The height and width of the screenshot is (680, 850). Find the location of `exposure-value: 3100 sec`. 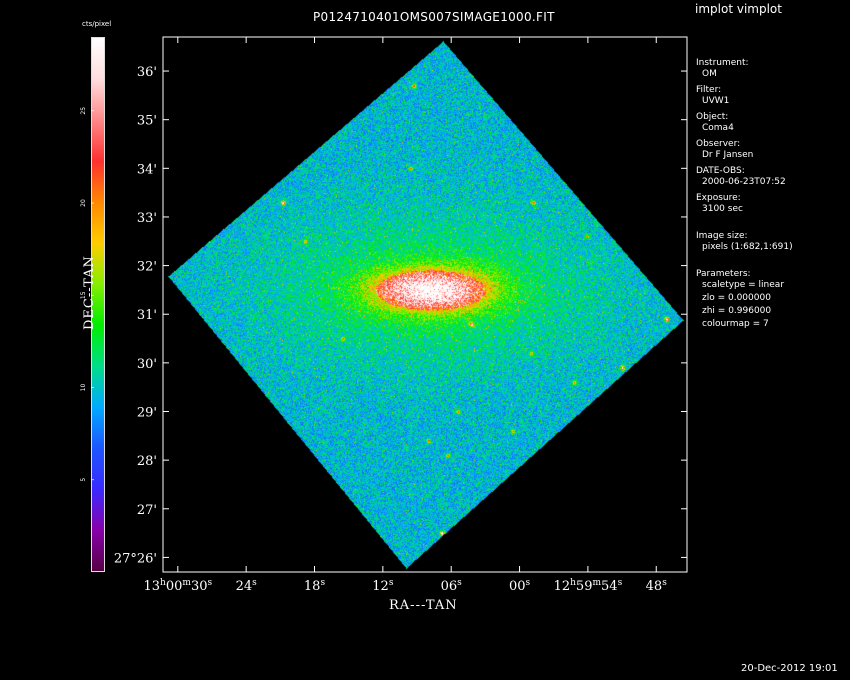

exposure-value: 3100 sec is located at coordinates (722, 209).